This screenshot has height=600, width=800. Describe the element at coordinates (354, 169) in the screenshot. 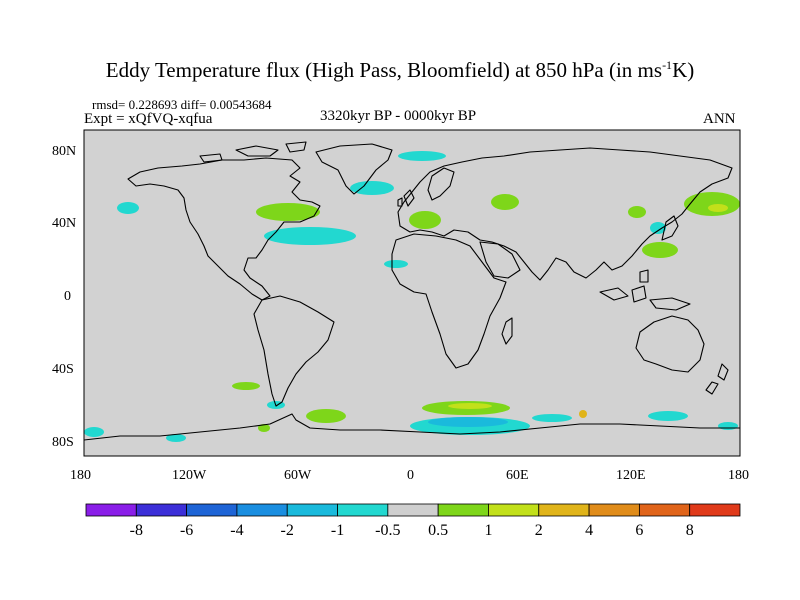

I see `coast-greenland` at that location.